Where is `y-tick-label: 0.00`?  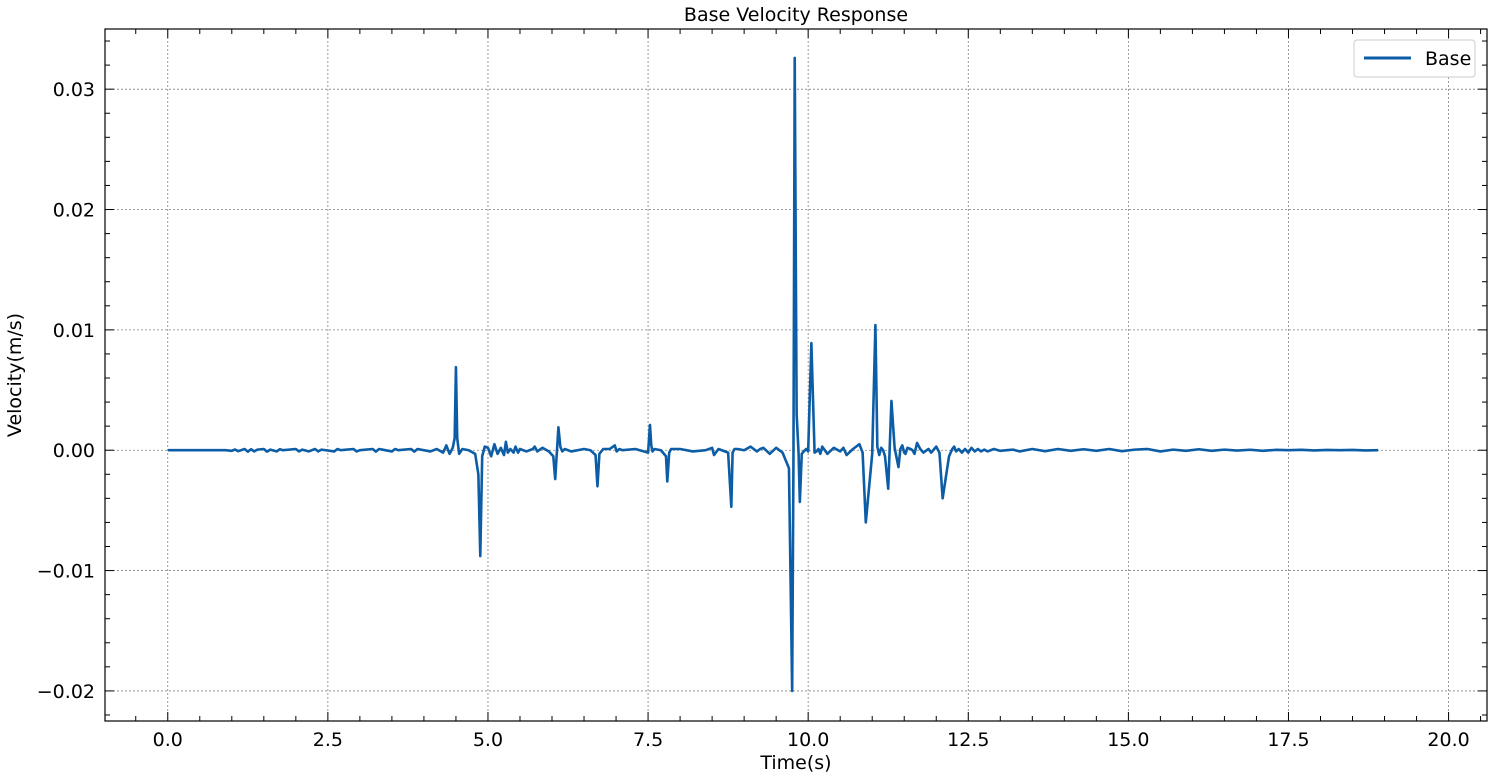 y-tick-label: 0.00 is located at coordinates (74, 451).